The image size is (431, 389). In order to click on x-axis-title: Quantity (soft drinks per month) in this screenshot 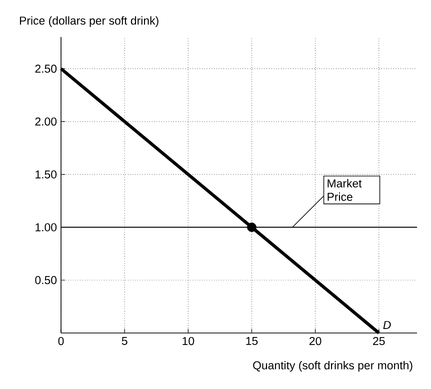, I will do `click(332, 366)`.